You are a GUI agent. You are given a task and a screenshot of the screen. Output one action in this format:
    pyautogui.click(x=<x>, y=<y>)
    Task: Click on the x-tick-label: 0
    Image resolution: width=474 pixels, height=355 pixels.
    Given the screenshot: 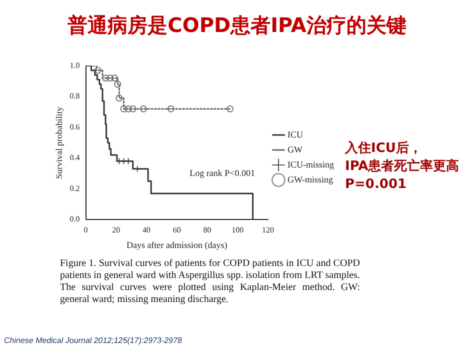 What is the action you would take?
    pyautogui.click(x=86, y=229)
    